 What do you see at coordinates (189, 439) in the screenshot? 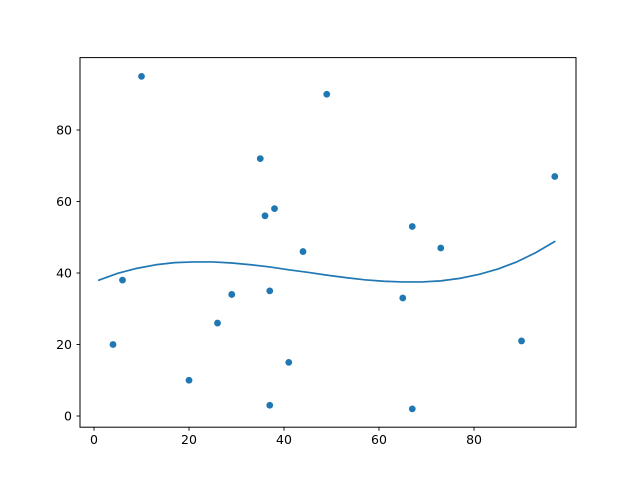
I see `x-tick-label: 20` at bounding box center [189, 439].